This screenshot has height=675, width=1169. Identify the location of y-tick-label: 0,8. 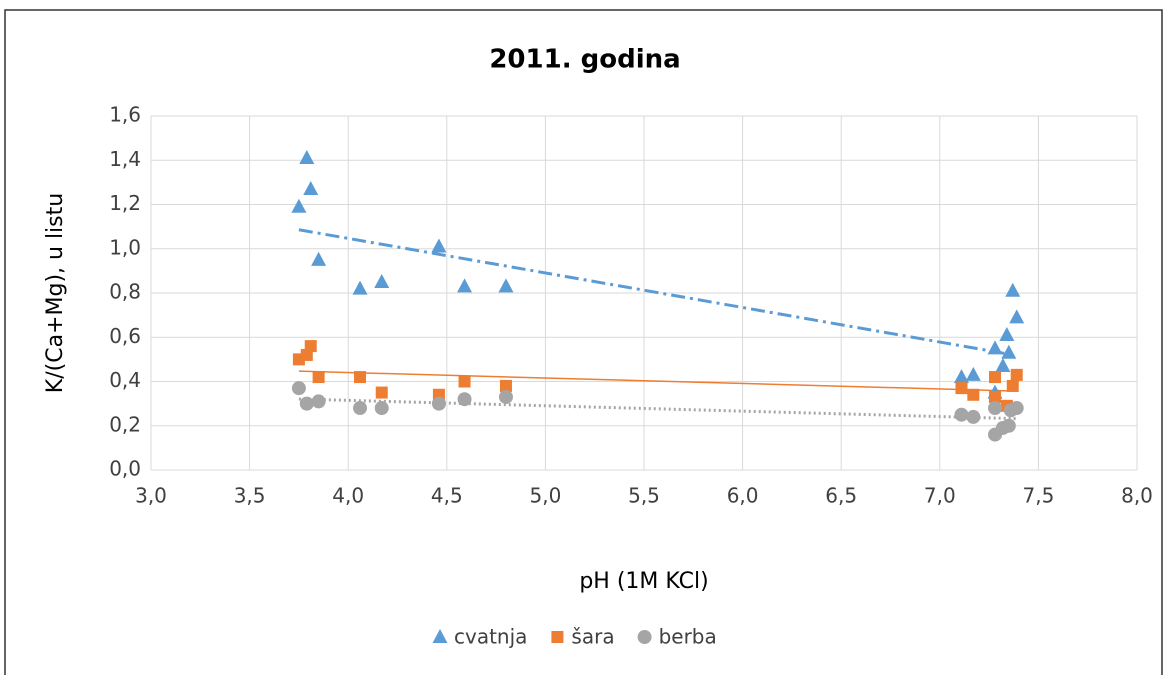
(125, 292).